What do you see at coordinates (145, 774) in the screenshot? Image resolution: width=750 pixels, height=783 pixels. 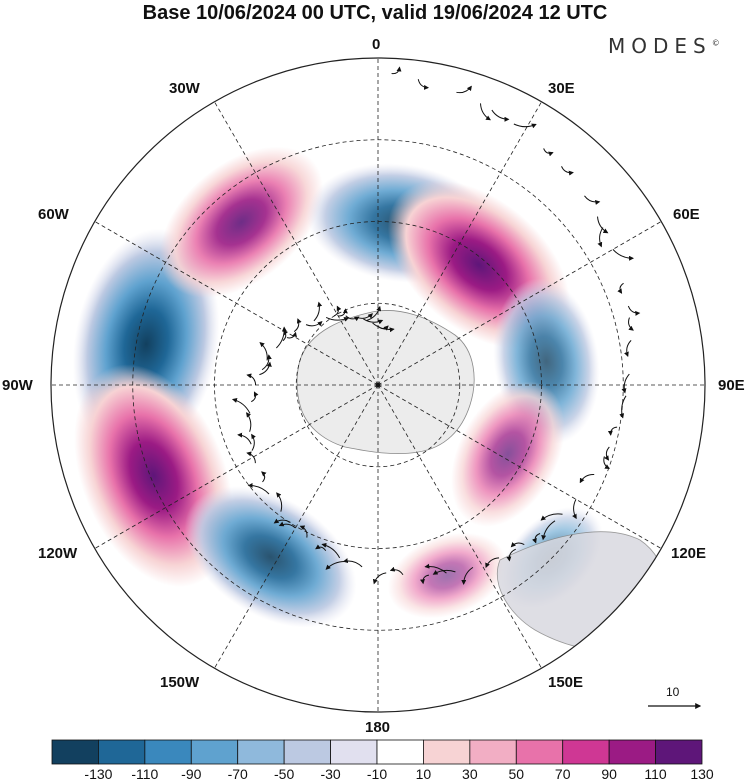 I see `colorbar-tick-label: -110` at bounding box center [145, 774].